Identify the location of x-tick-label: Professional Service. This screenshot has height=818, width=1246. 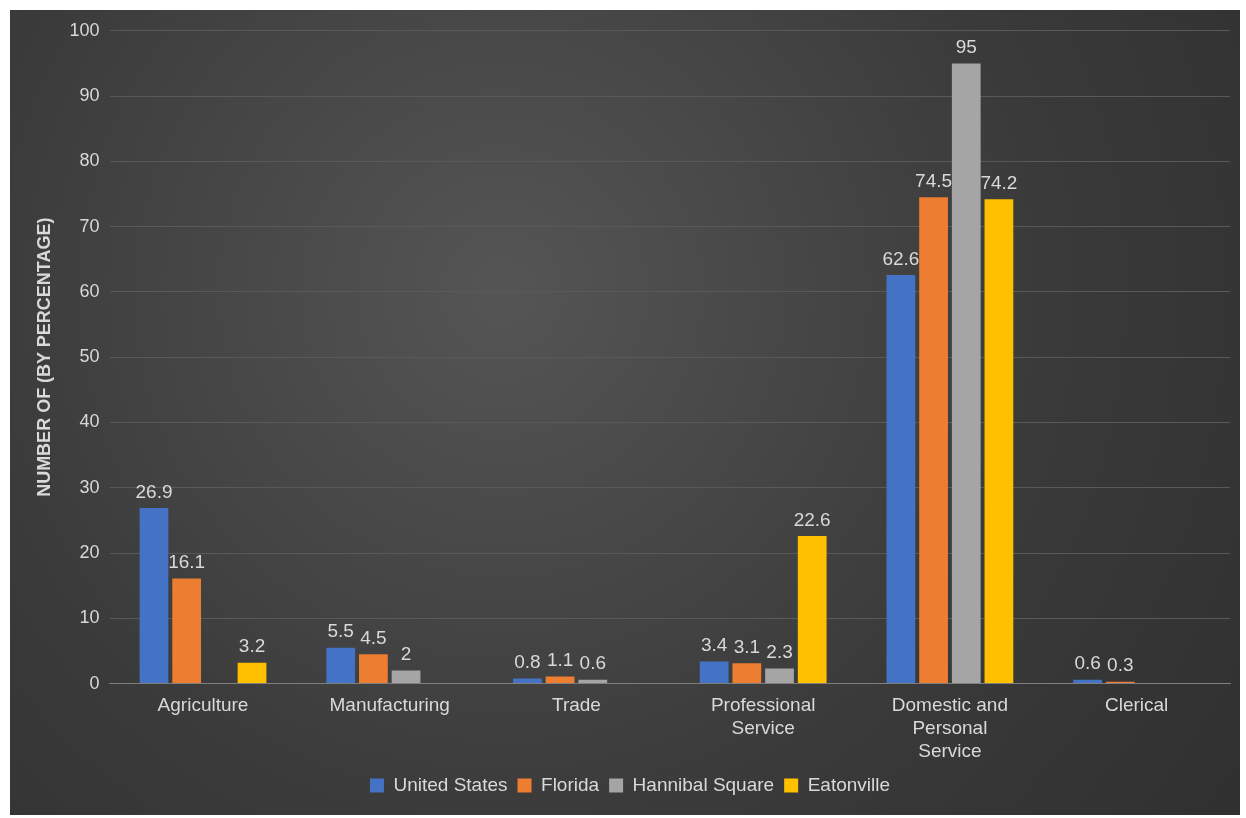
(763, 716).